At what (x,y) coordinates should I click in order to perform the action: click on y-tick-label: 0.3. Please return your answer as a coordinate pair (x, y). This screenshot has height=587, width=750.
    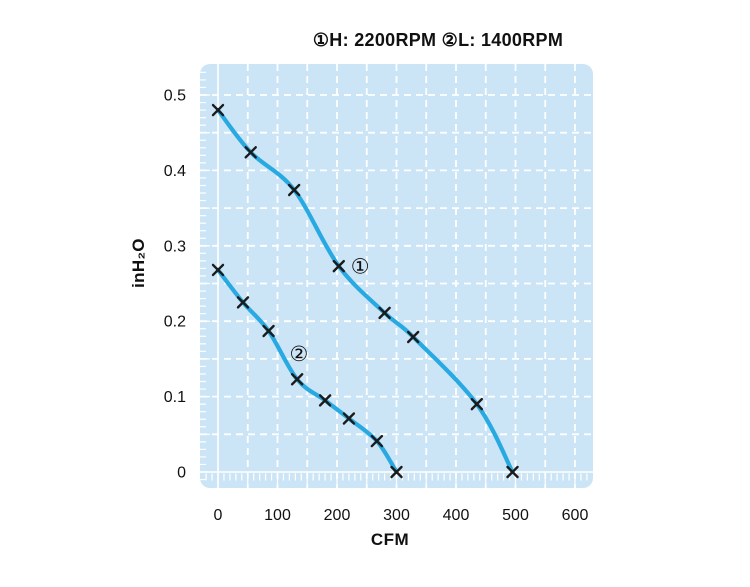
    Looking at the image, I should click on (175, 246).